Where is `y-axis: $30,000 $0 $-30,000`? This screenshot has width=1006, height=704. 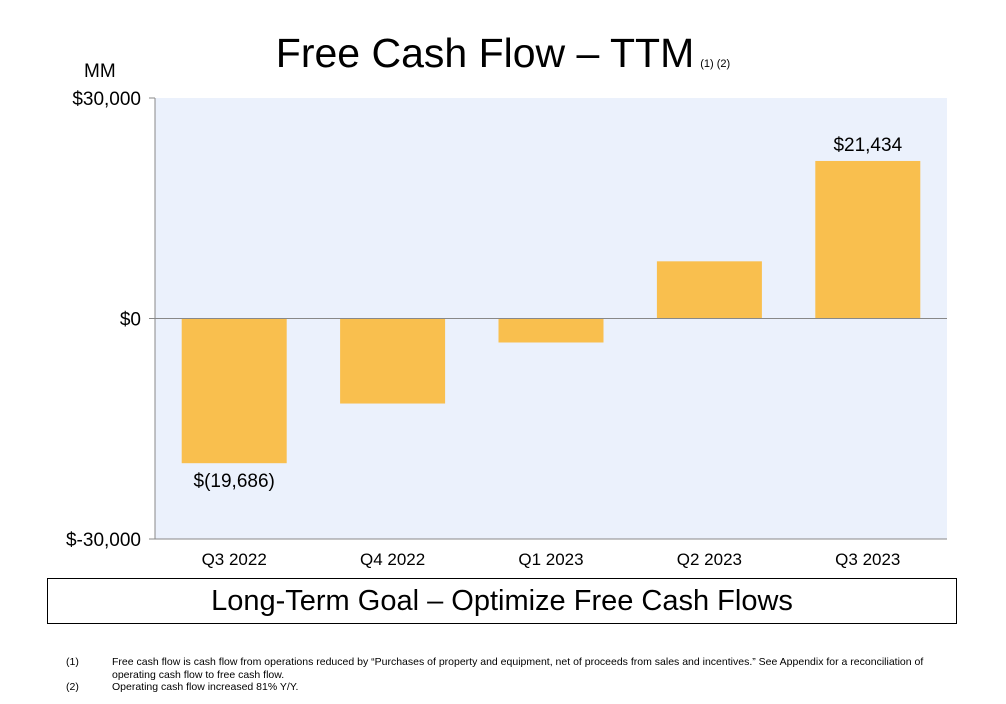 y-axis: $30,000 $0 $-30,000 is located at coordinates (110, 320).